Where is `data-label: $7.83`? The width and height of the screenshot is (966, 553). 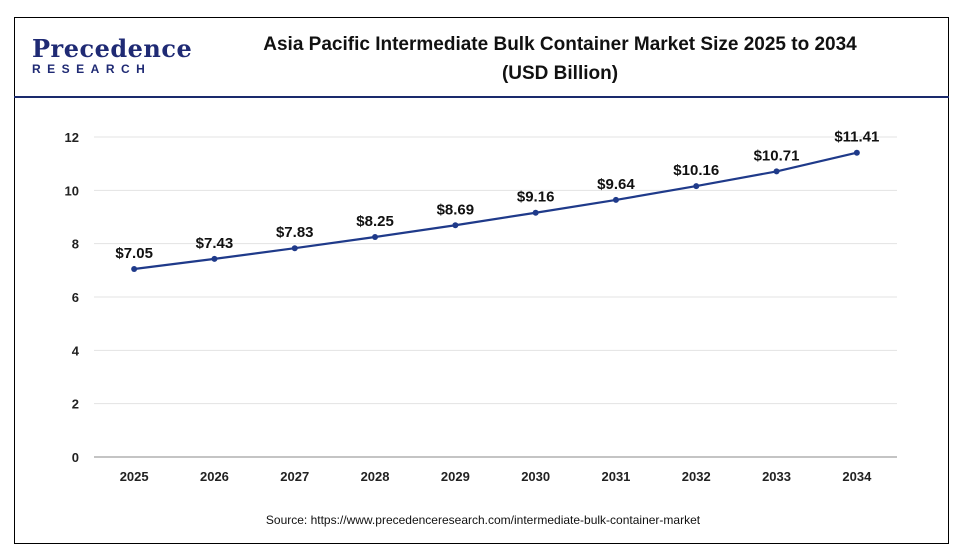 data-label: $7.83 is located at coordinates (295, 232).